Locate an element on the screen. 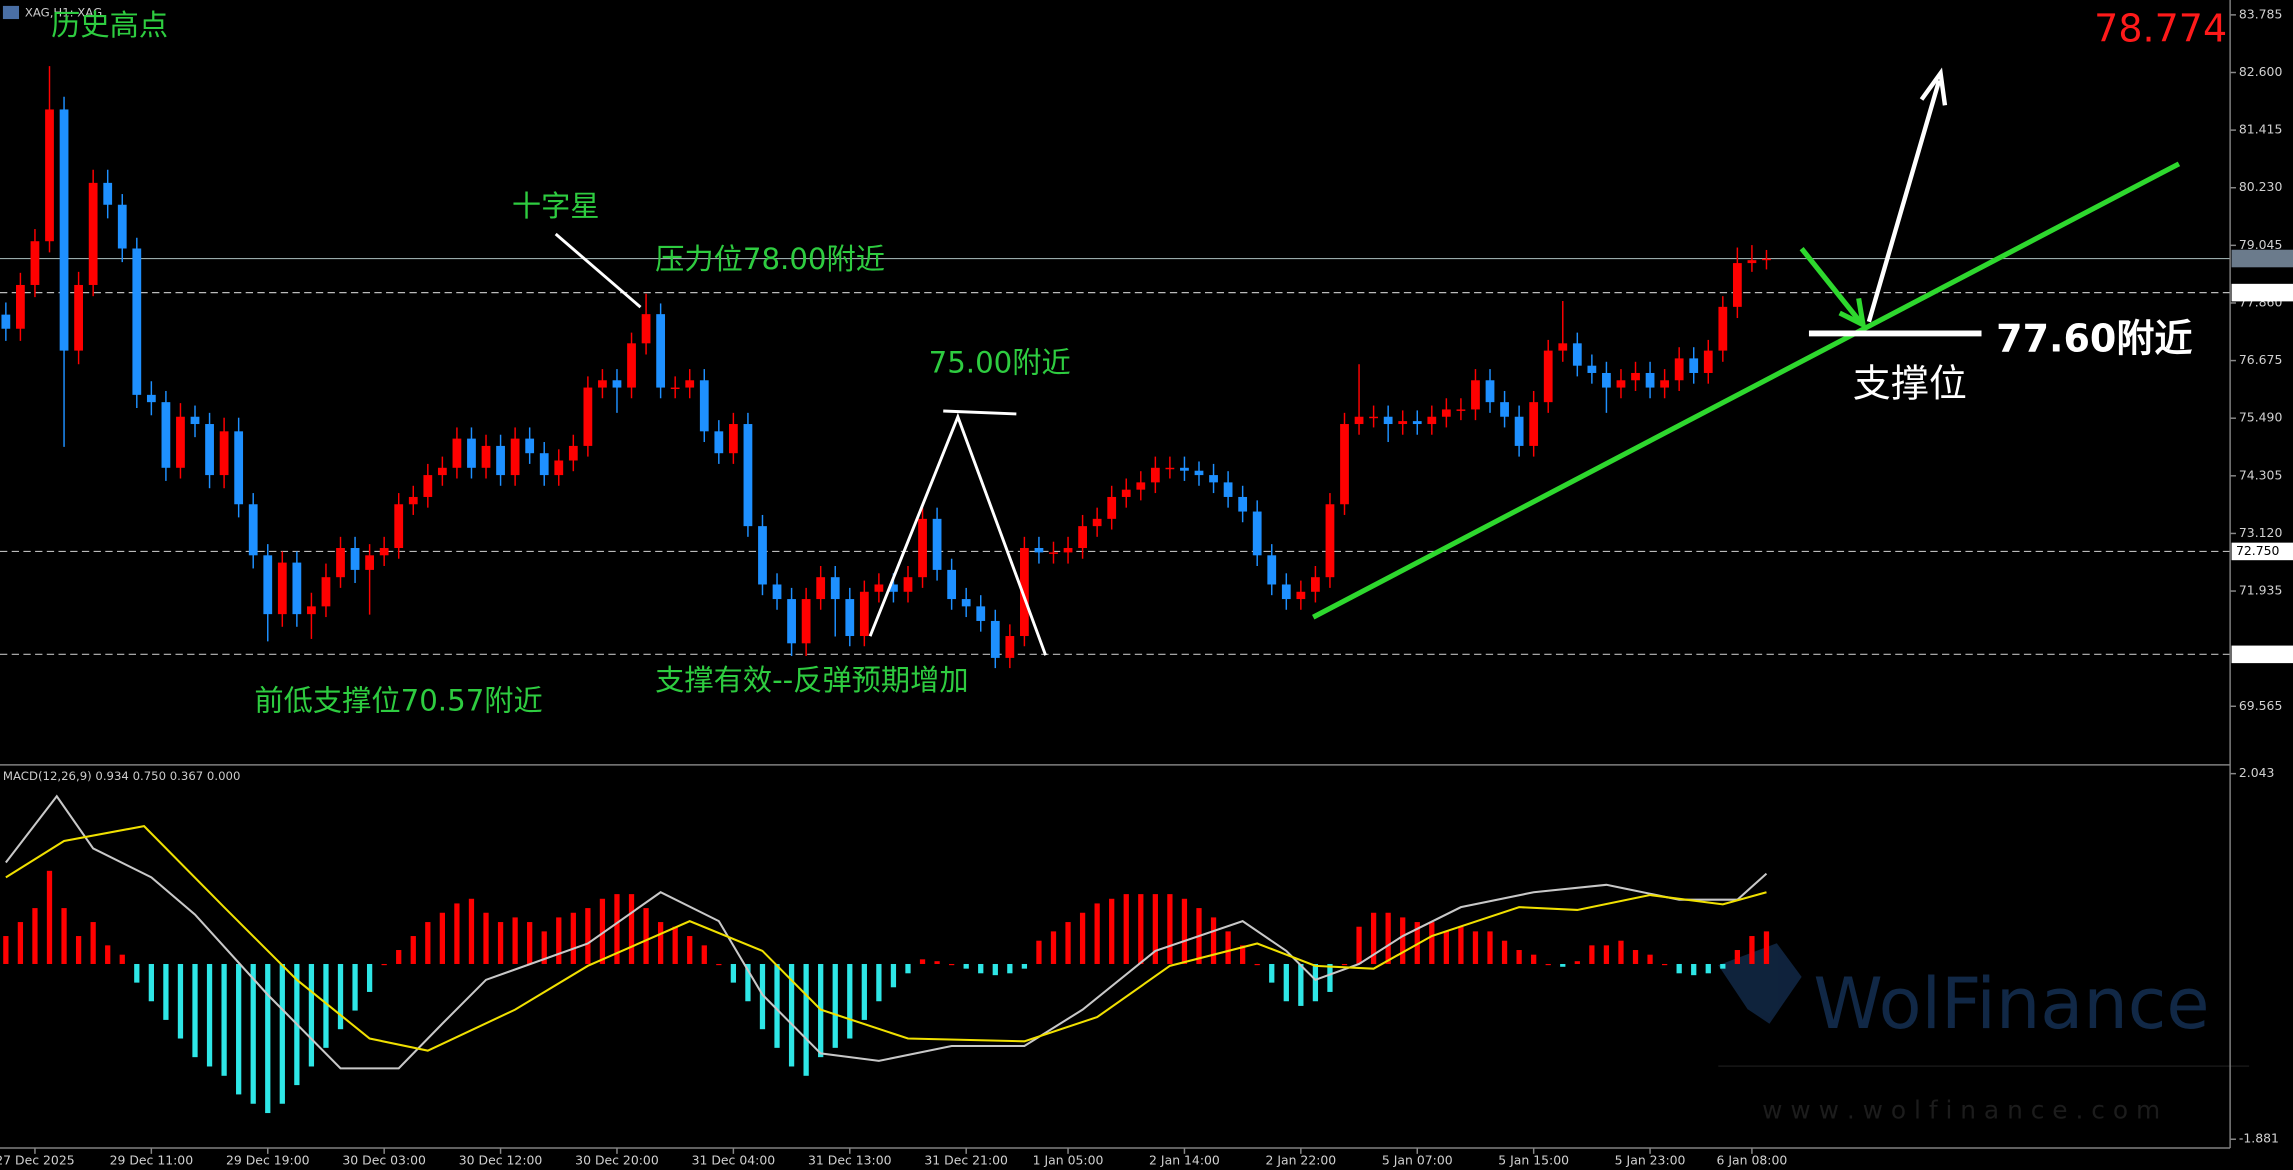 The image size is (2293, 1170). indicator-line is located at coordinates (886, 938).